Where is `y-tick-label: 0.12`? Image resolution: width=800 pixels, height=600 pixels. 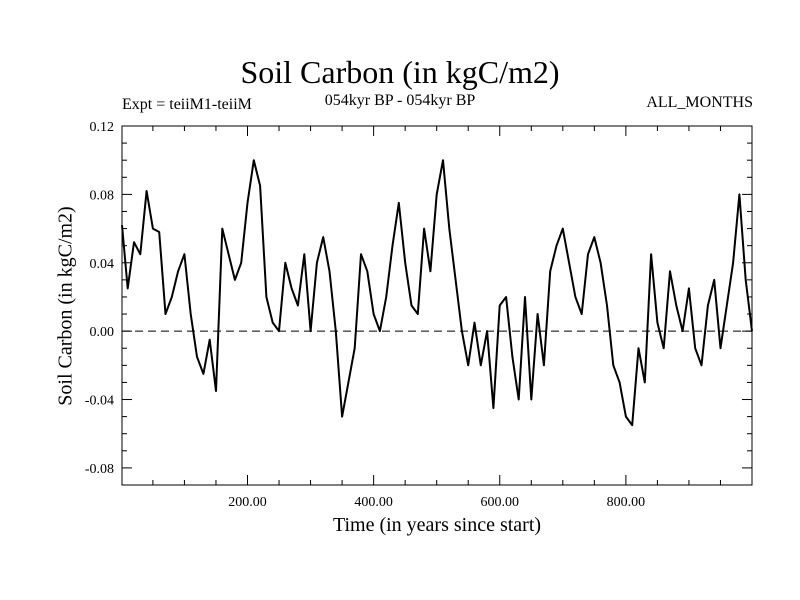
y-tick-label: 0.12 is located at coordinates (102, 127).